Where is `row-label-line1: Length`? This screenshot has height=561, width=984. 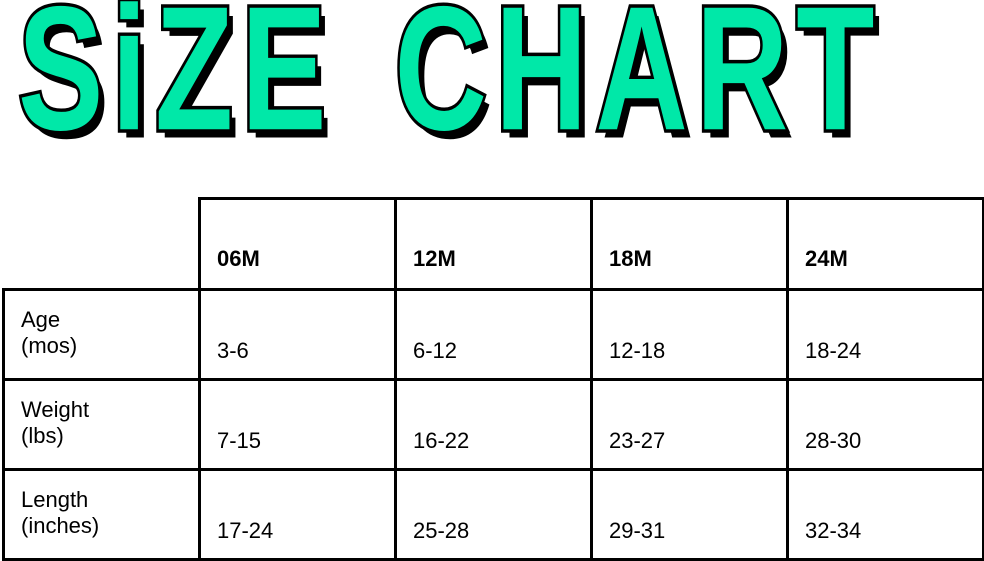
row-label-line1: Length is located at coordinates (55, 499).